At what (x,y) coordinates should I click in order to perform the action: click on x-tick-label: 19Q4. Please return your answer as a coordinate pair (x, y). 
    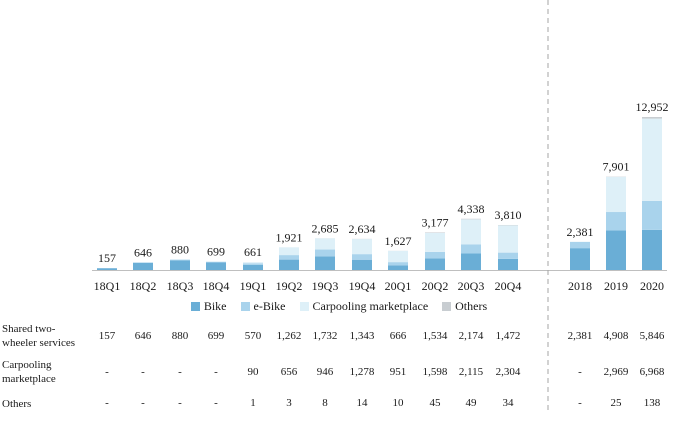
    Looking at the image, I should click on (362, 286).